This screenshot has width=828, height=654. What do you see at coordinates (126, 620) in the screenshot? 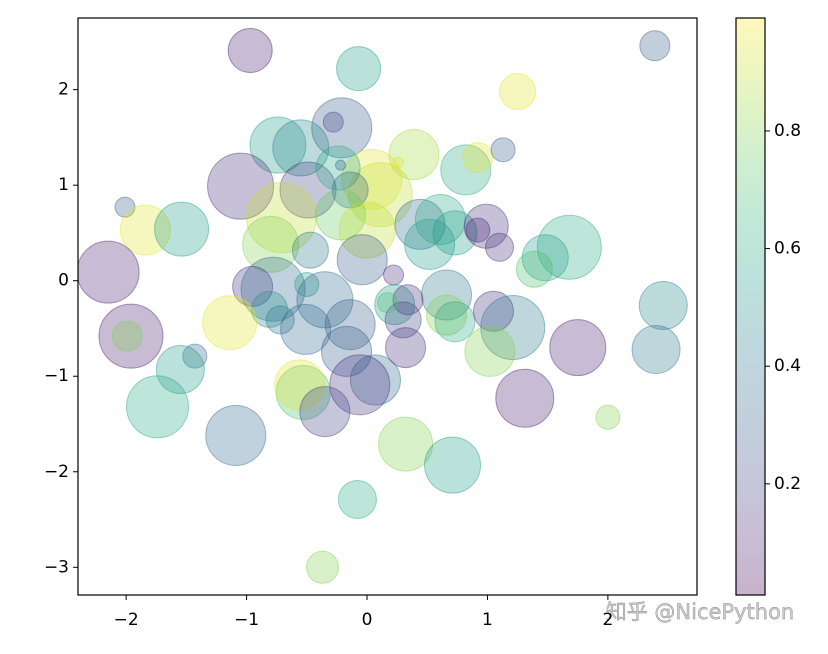
I see `x-tick-label: −2` at bounding box center [126, 620].